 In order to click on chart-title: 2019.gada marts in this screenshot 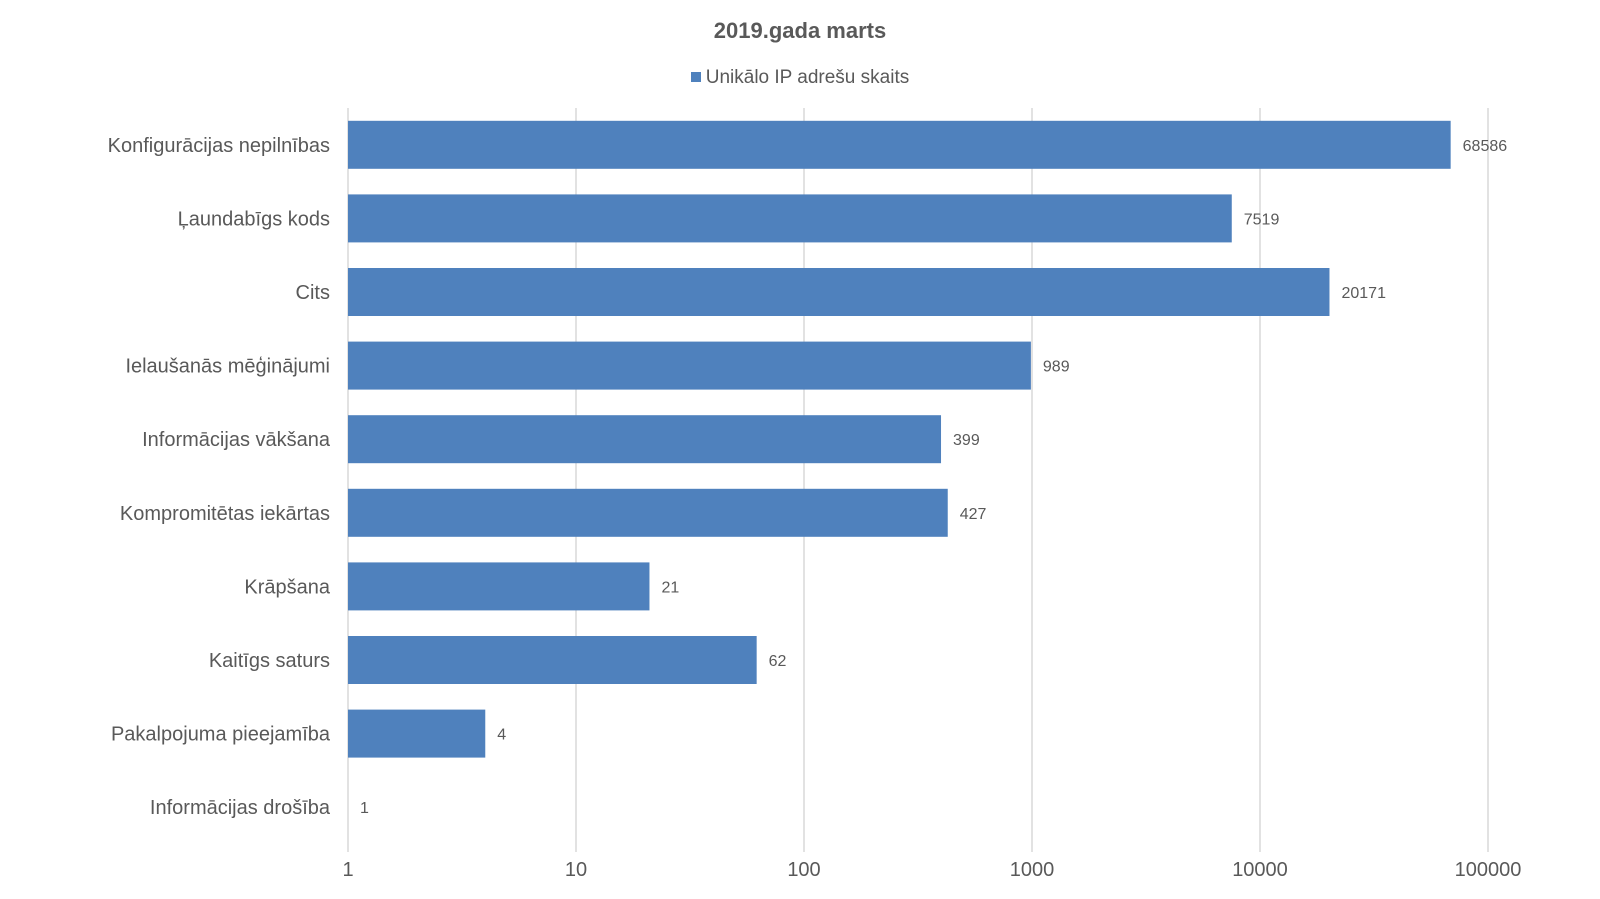, I will do `click(800, 30)`.